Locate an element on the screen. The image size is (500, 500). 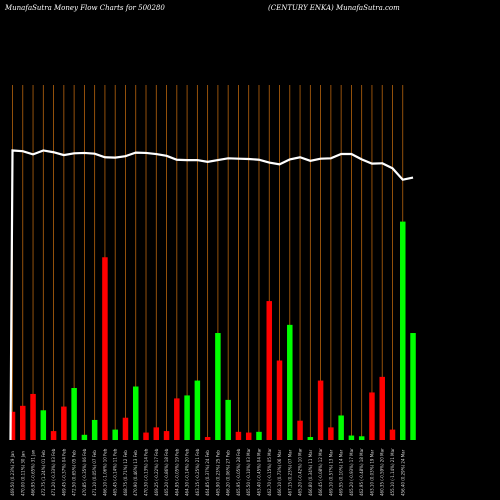
tick-label: 456.40 (0.29%) 24 Mar is located at coordinates (402, 472).